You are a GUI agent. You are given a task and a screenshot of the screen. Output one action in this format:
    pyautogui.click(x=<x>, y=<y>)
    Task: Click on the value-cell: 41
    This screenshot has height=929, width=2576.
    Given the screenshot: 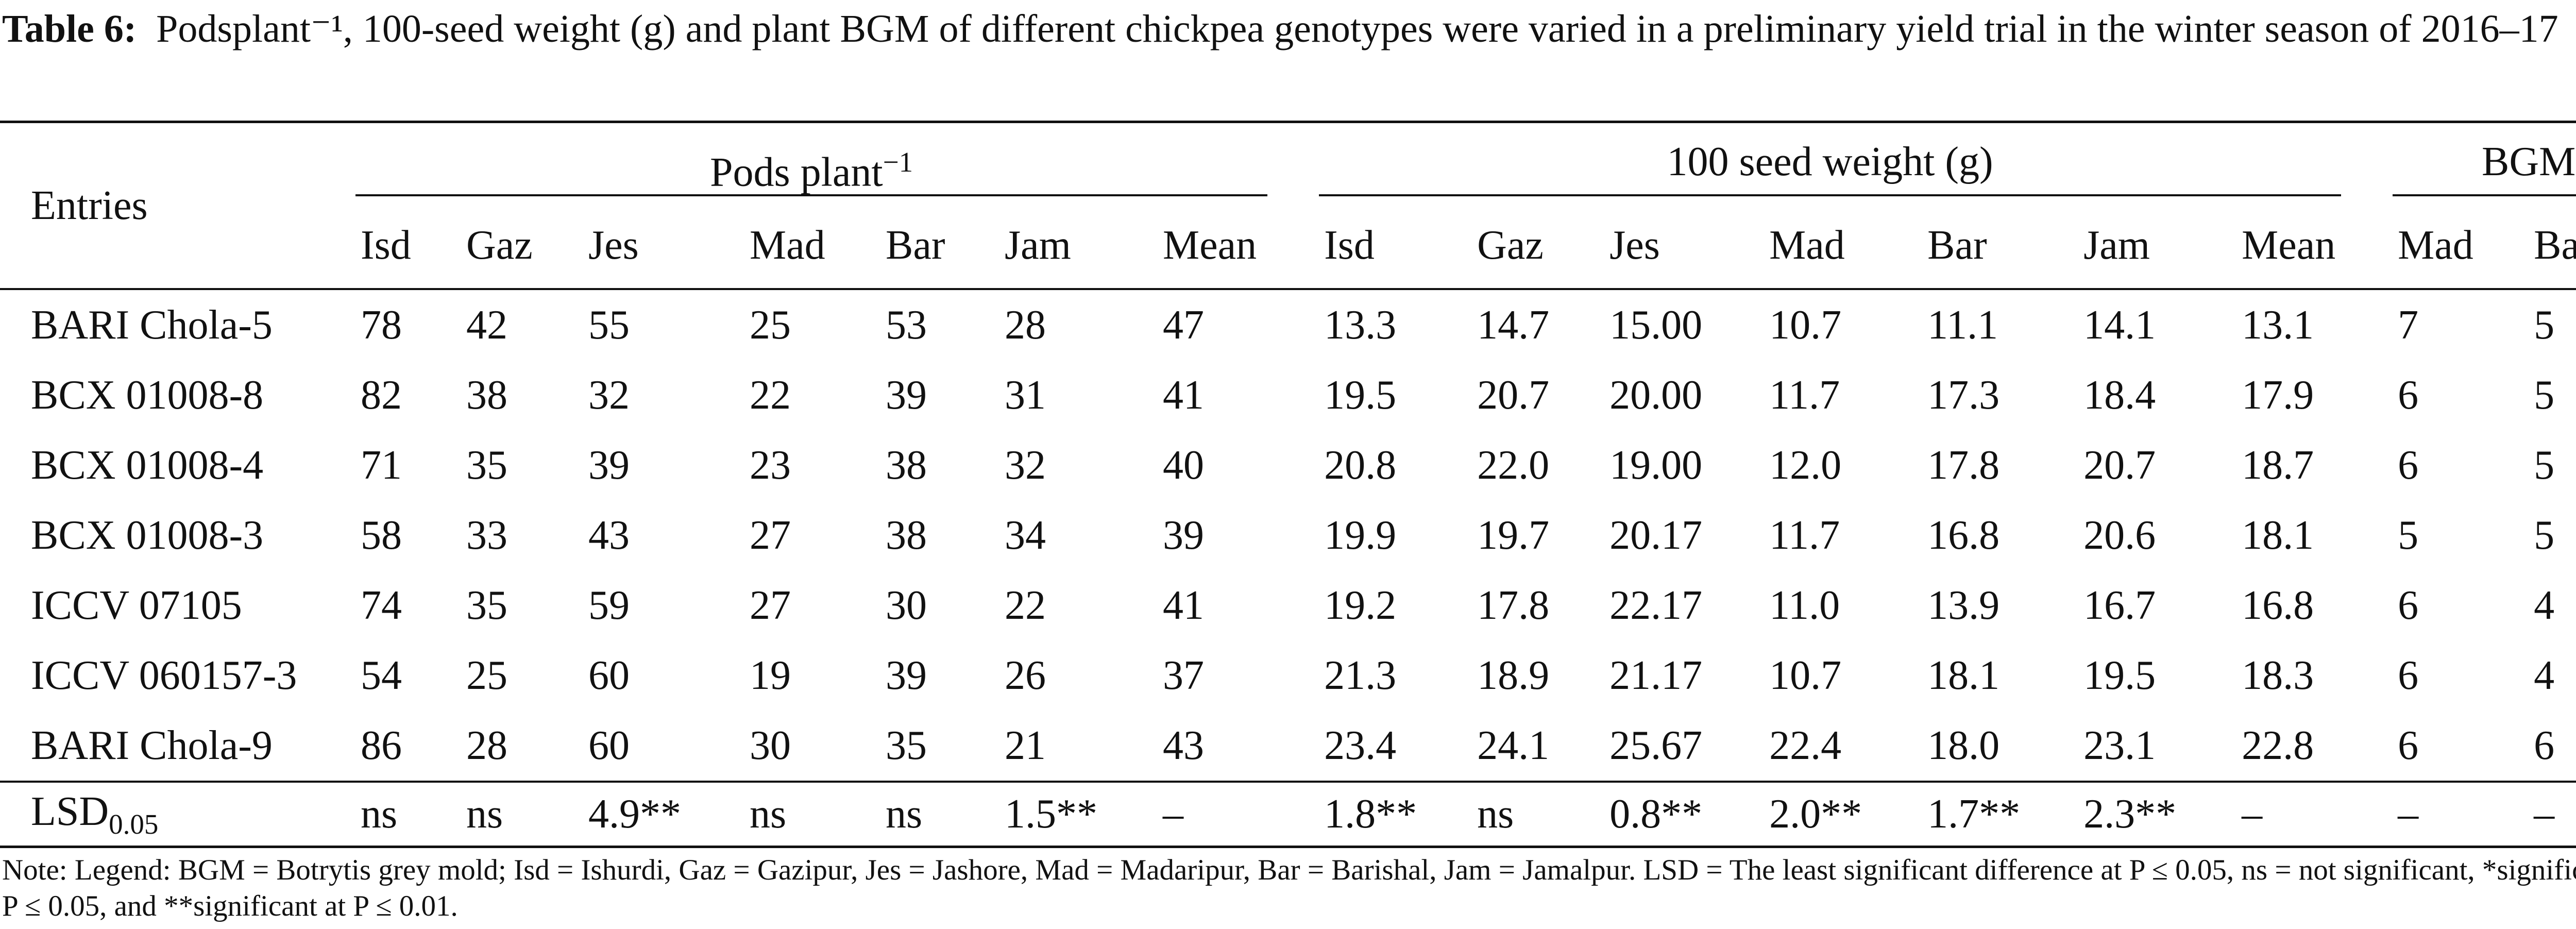 What is the action you would take?
    pyautogui.click(x=1183, y=395)
    